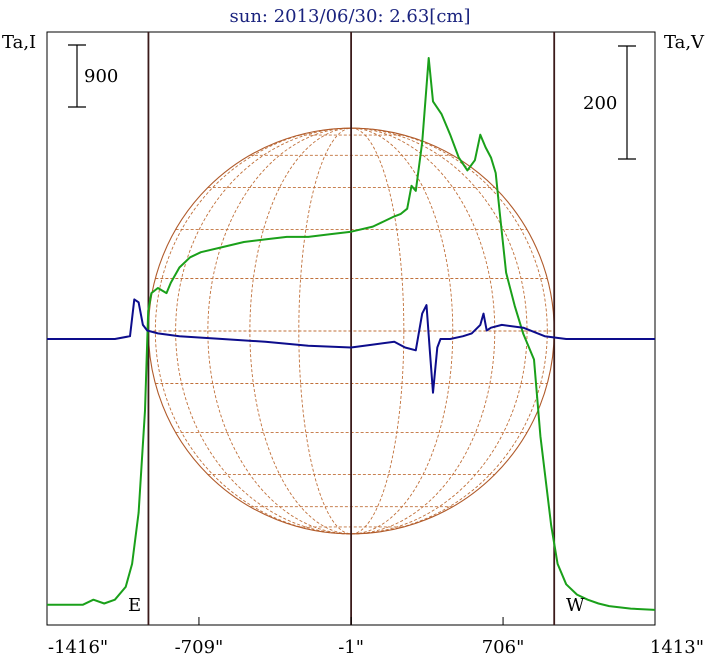  I want to click on right-axis-label: Ta,V, so click(684, 42).